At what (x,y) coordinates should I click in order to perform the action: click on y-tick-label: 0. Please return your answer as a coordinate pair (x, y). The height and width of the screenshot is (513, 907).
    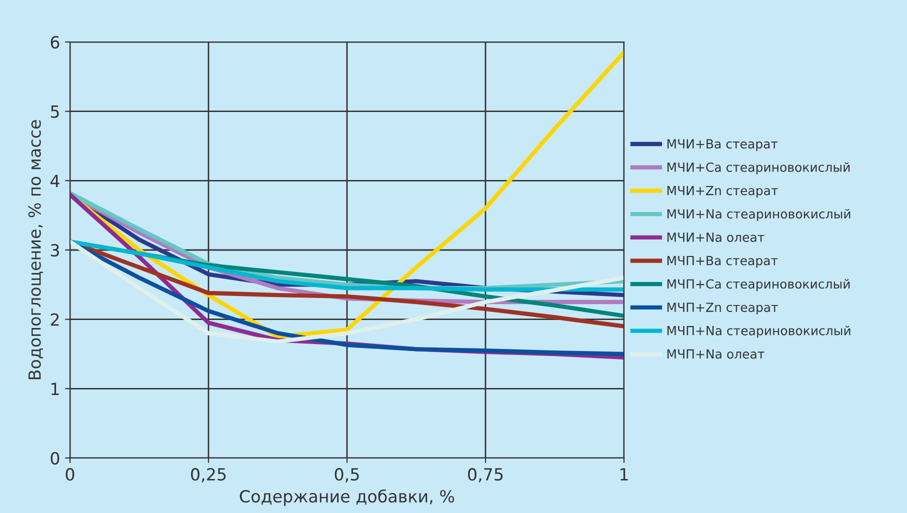
    Looking at the image, I should click on (55, 458).